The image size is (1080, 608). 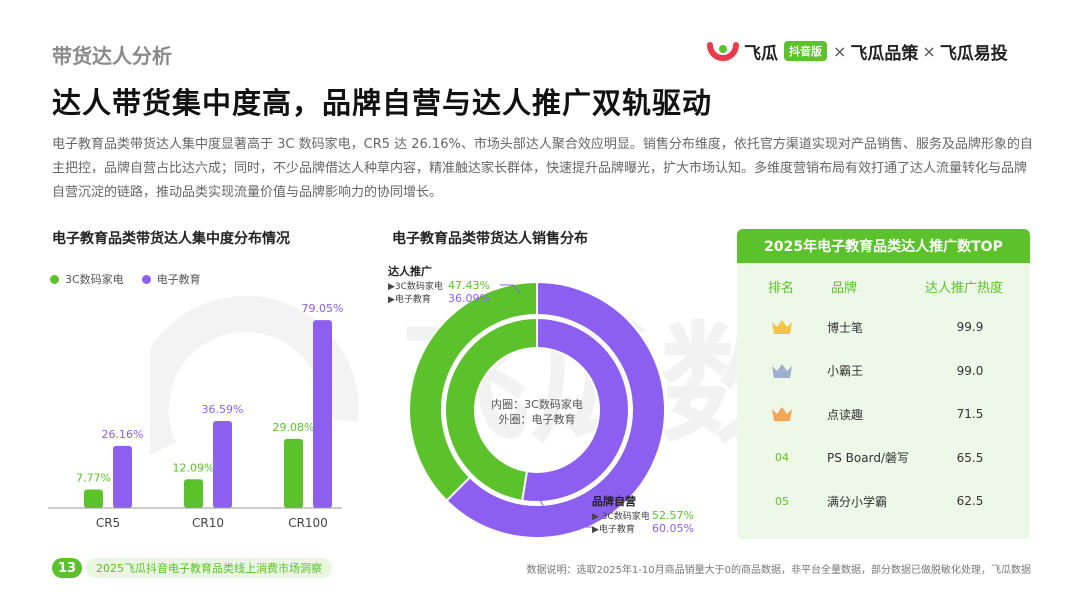 What do you see at coordinates (178, 279) in the screenshot?
I see `legend-label: 电子教育` at bounding box center [178, 279].